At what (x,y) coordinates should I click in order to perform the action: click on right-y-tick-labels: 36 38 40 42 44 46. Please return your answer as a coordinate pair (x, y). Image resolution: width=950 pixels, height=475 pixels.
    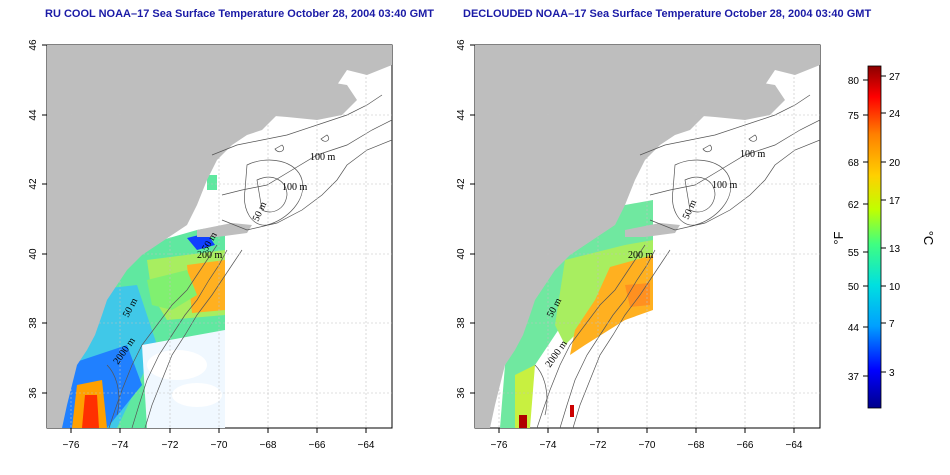
    Looking at the image, I should click on (461, 219).